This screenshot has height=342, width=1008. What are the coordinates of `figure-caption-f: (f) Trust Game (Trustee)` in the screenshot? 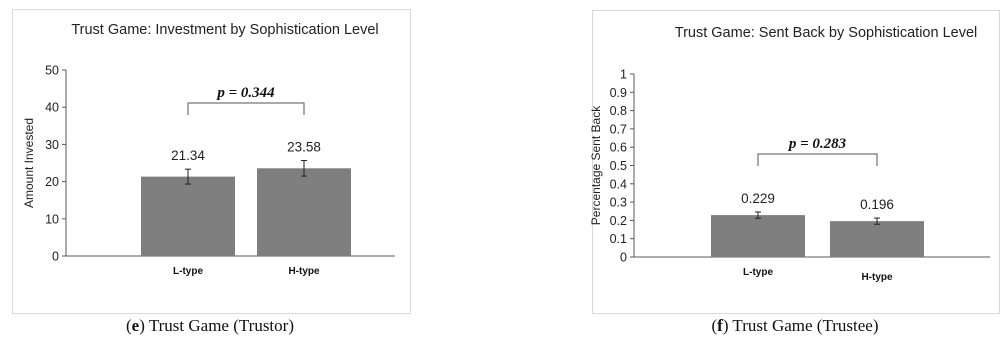 It's located at (795, 325).